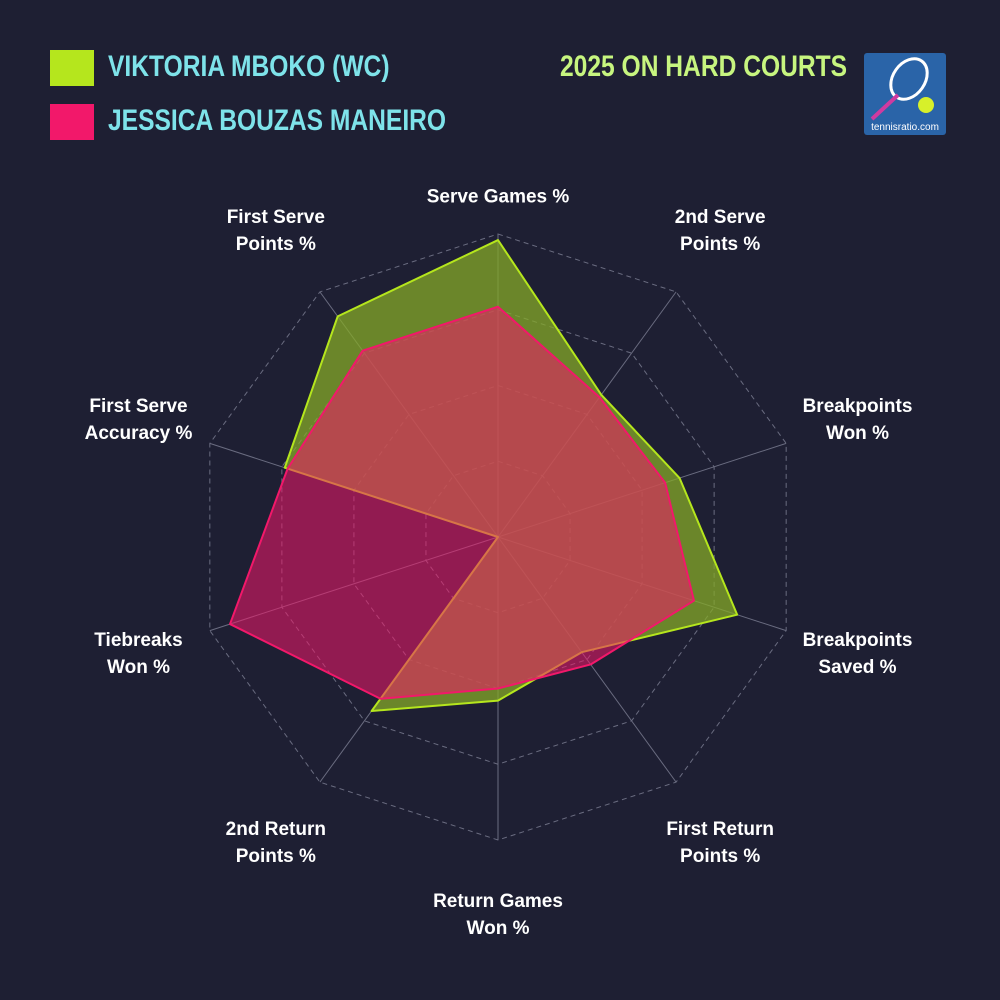  I want to click on chart-title: 2025 ON HARD COURTS, so click(704, 66).